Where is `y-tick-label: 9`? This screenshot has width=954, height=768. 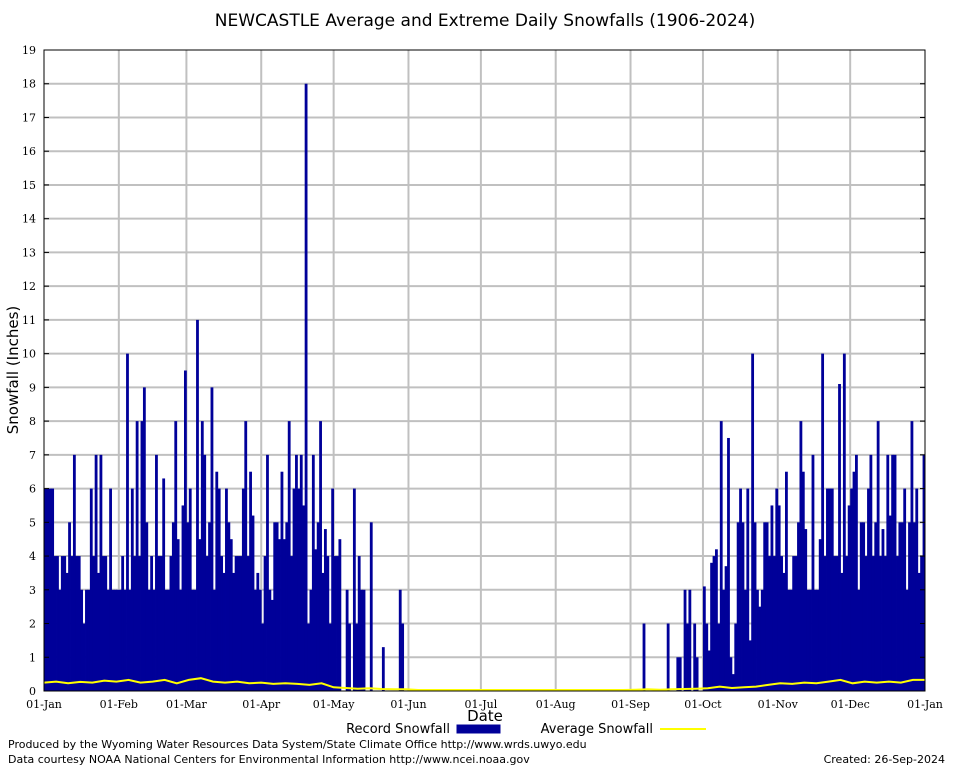 y-tick-label: 9 is located at coordinates (32, 387).